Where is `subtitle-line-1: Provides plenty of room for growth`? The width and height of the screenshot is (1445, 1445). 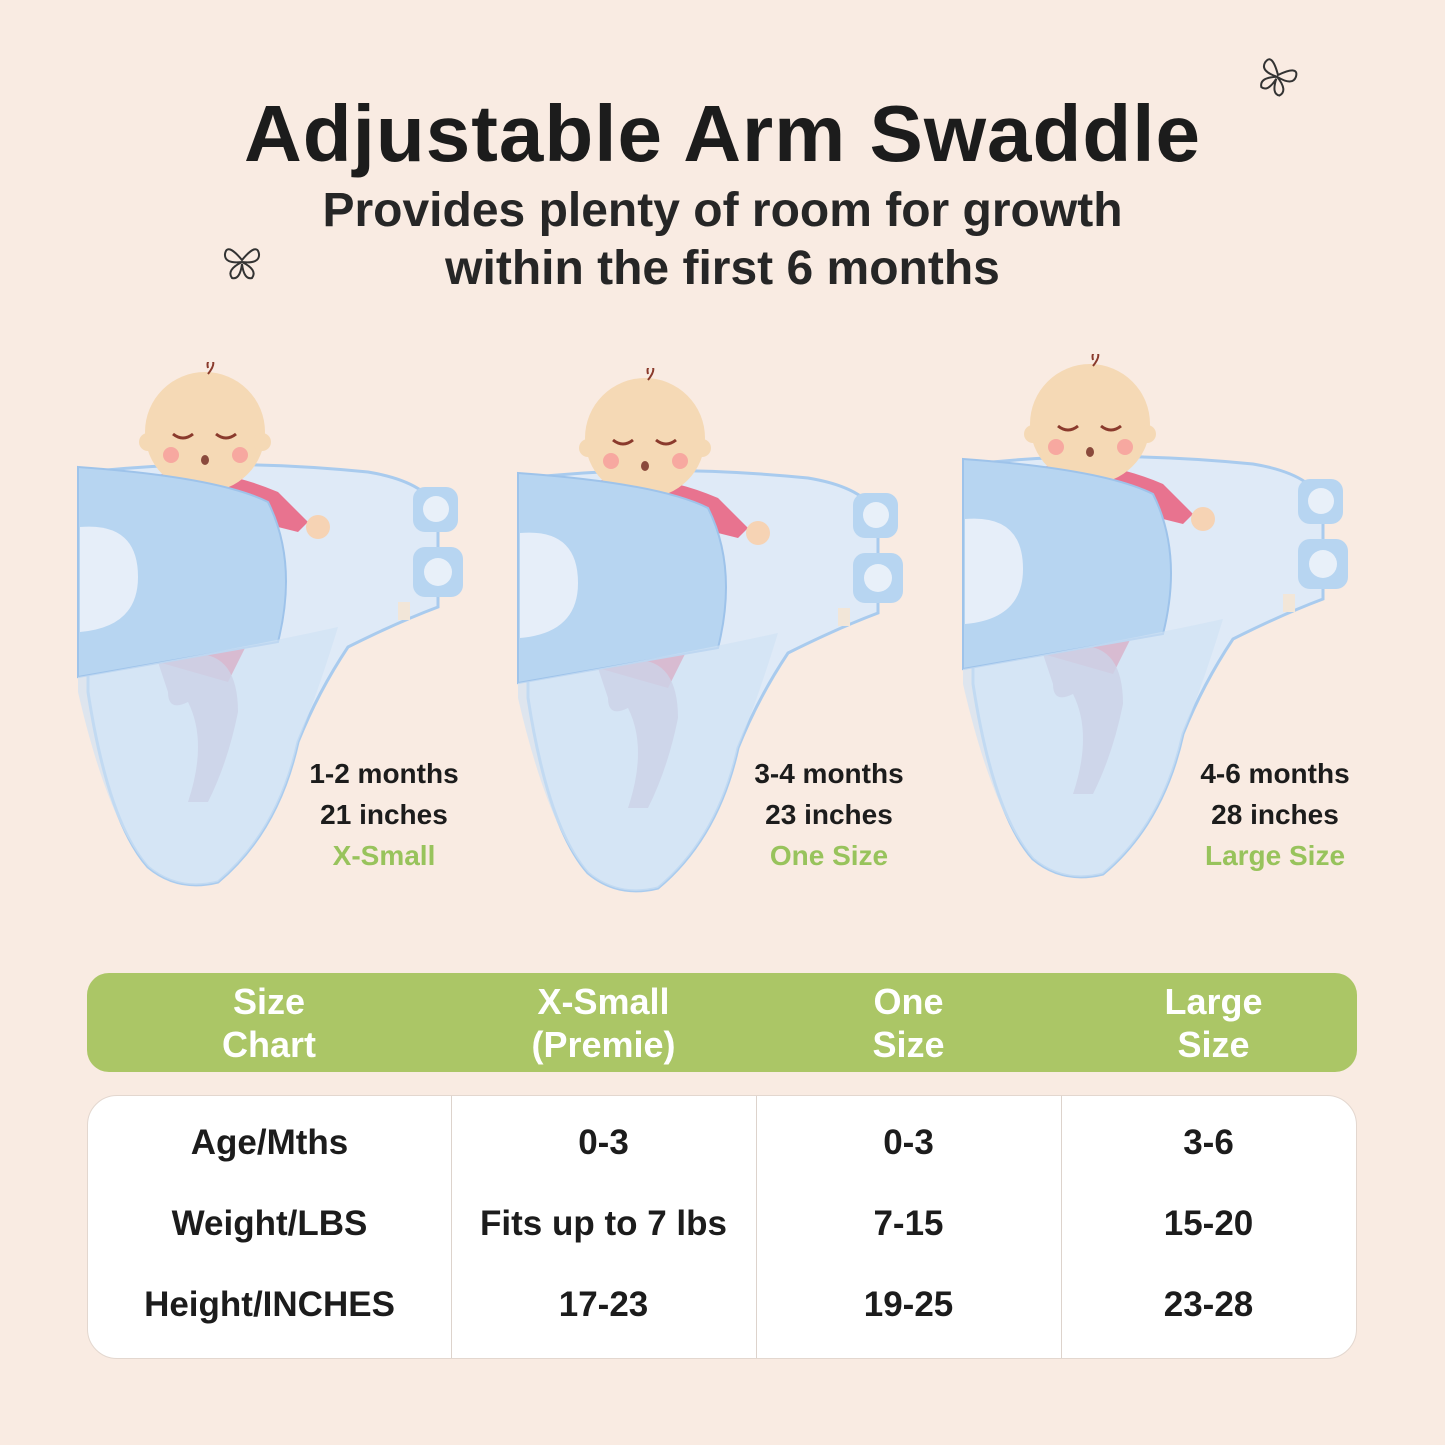
subtitle-line-1: Provides plenty of room for growth is located at coordinates (722, 210).